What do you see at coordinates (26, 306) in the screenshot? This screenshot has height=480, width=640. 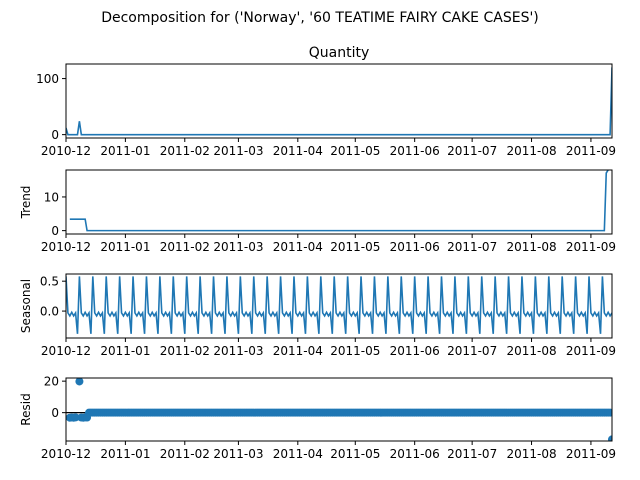 I see `y-axis-label: Seasonal` at bounding box center [26, 306].